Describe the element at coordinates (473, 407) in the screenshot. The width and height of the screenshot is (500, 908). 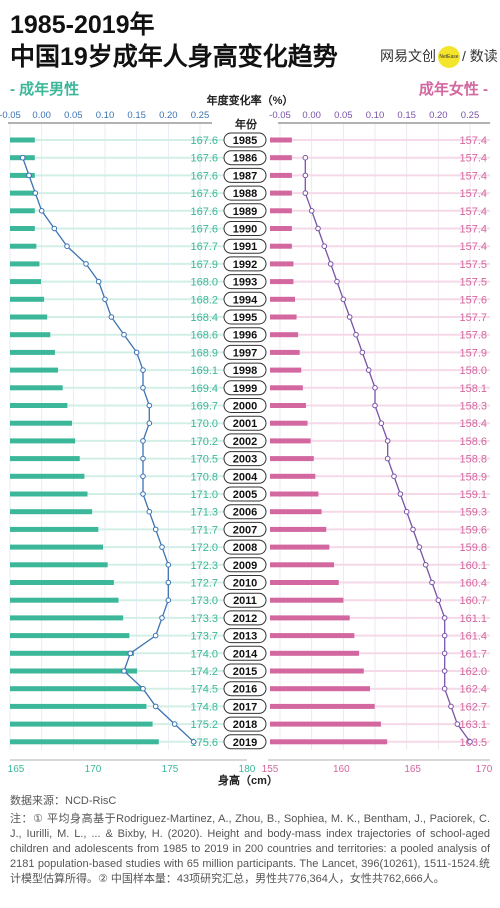
I see `female-height-label: 158.3` at that location.